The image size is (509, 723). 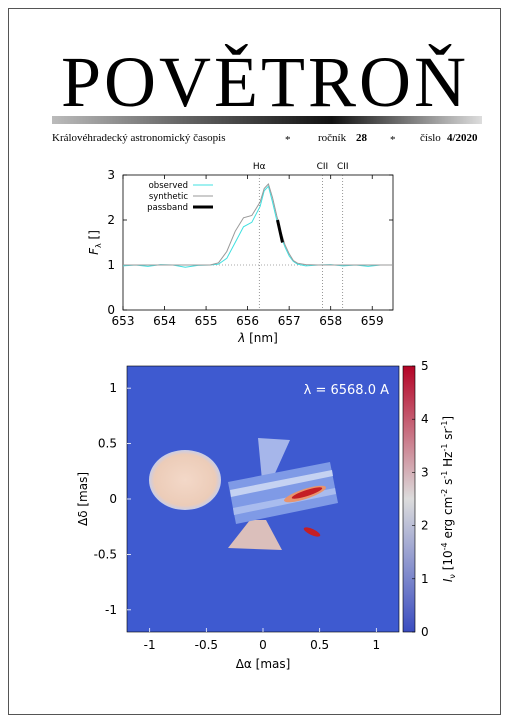 What do you see at coordinates (448, 418) in the screenshot?
I see `label-part: ]` at bounding box center [448, 418].